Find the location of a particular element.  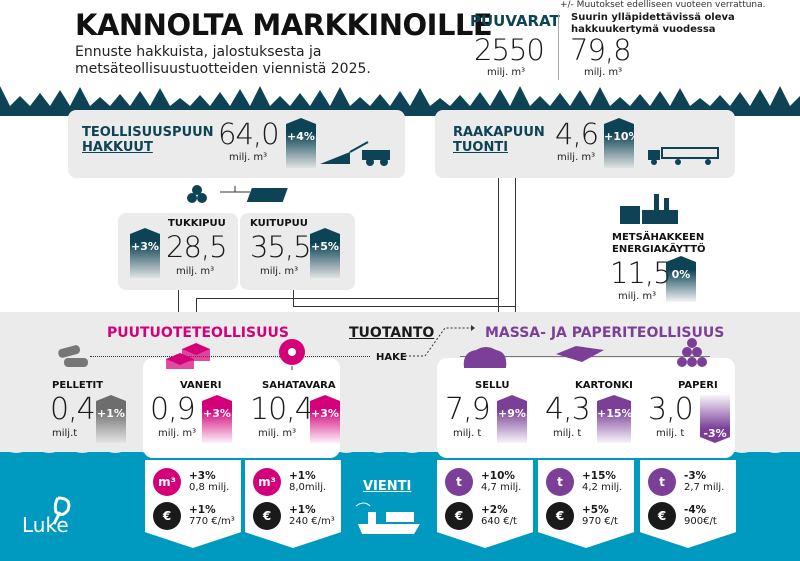

hake-label: HAKE is located at coordinates (391, 357).